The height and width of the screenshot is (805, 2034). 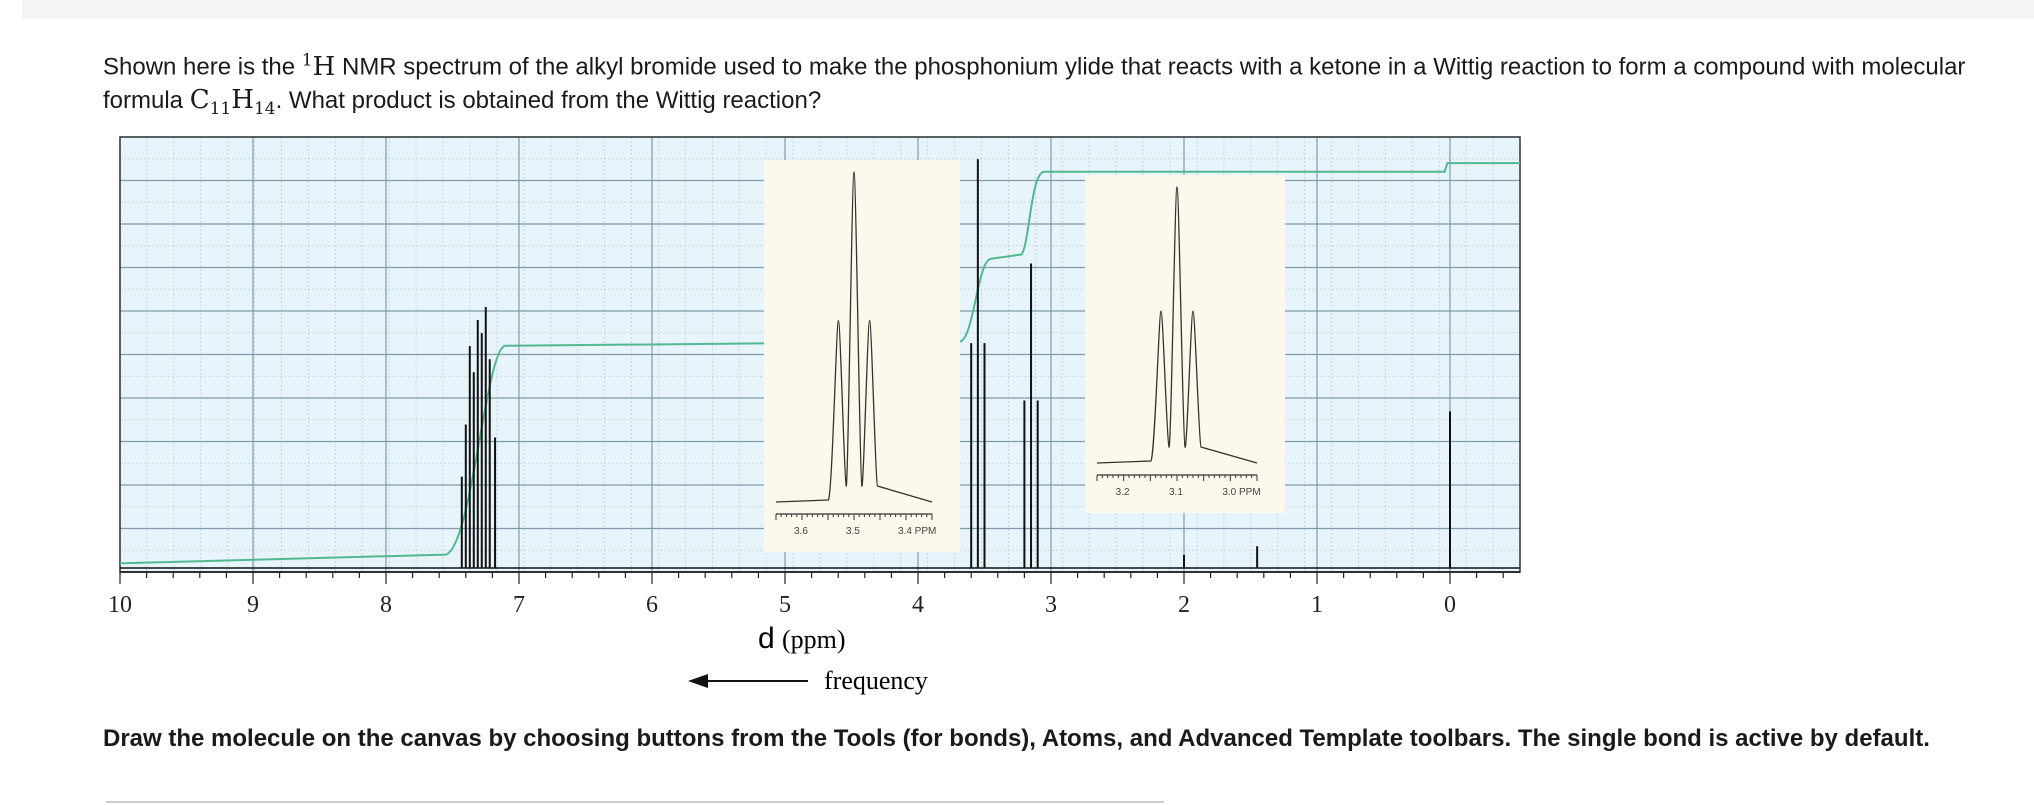 I want to click on nucleus-symbol: 1H, so click(x=318, y=66).